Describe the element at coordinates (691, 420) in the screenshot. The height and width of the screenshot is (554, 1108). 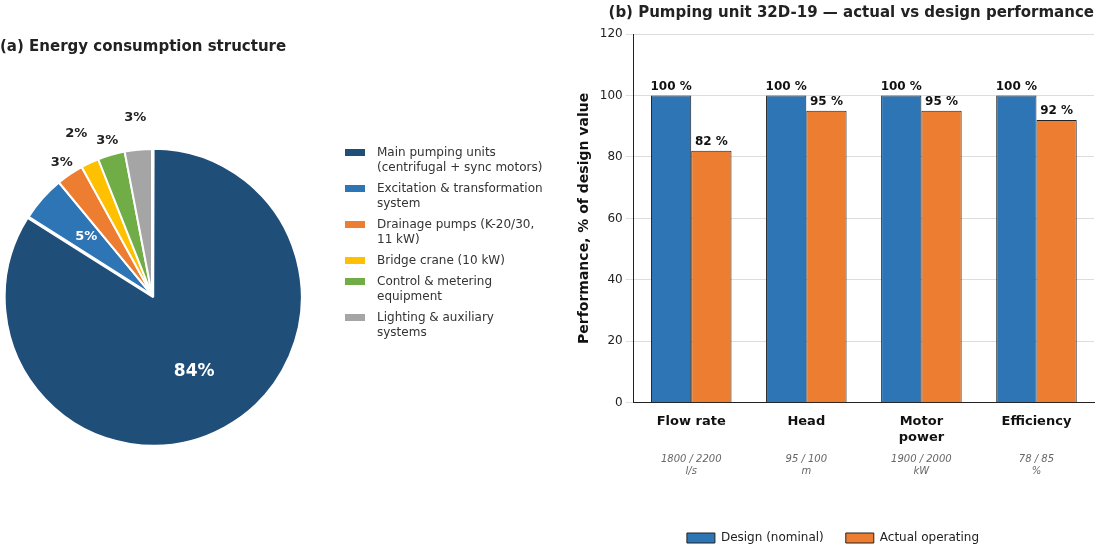
I see `x-tick-label: Flow rate` at that location.